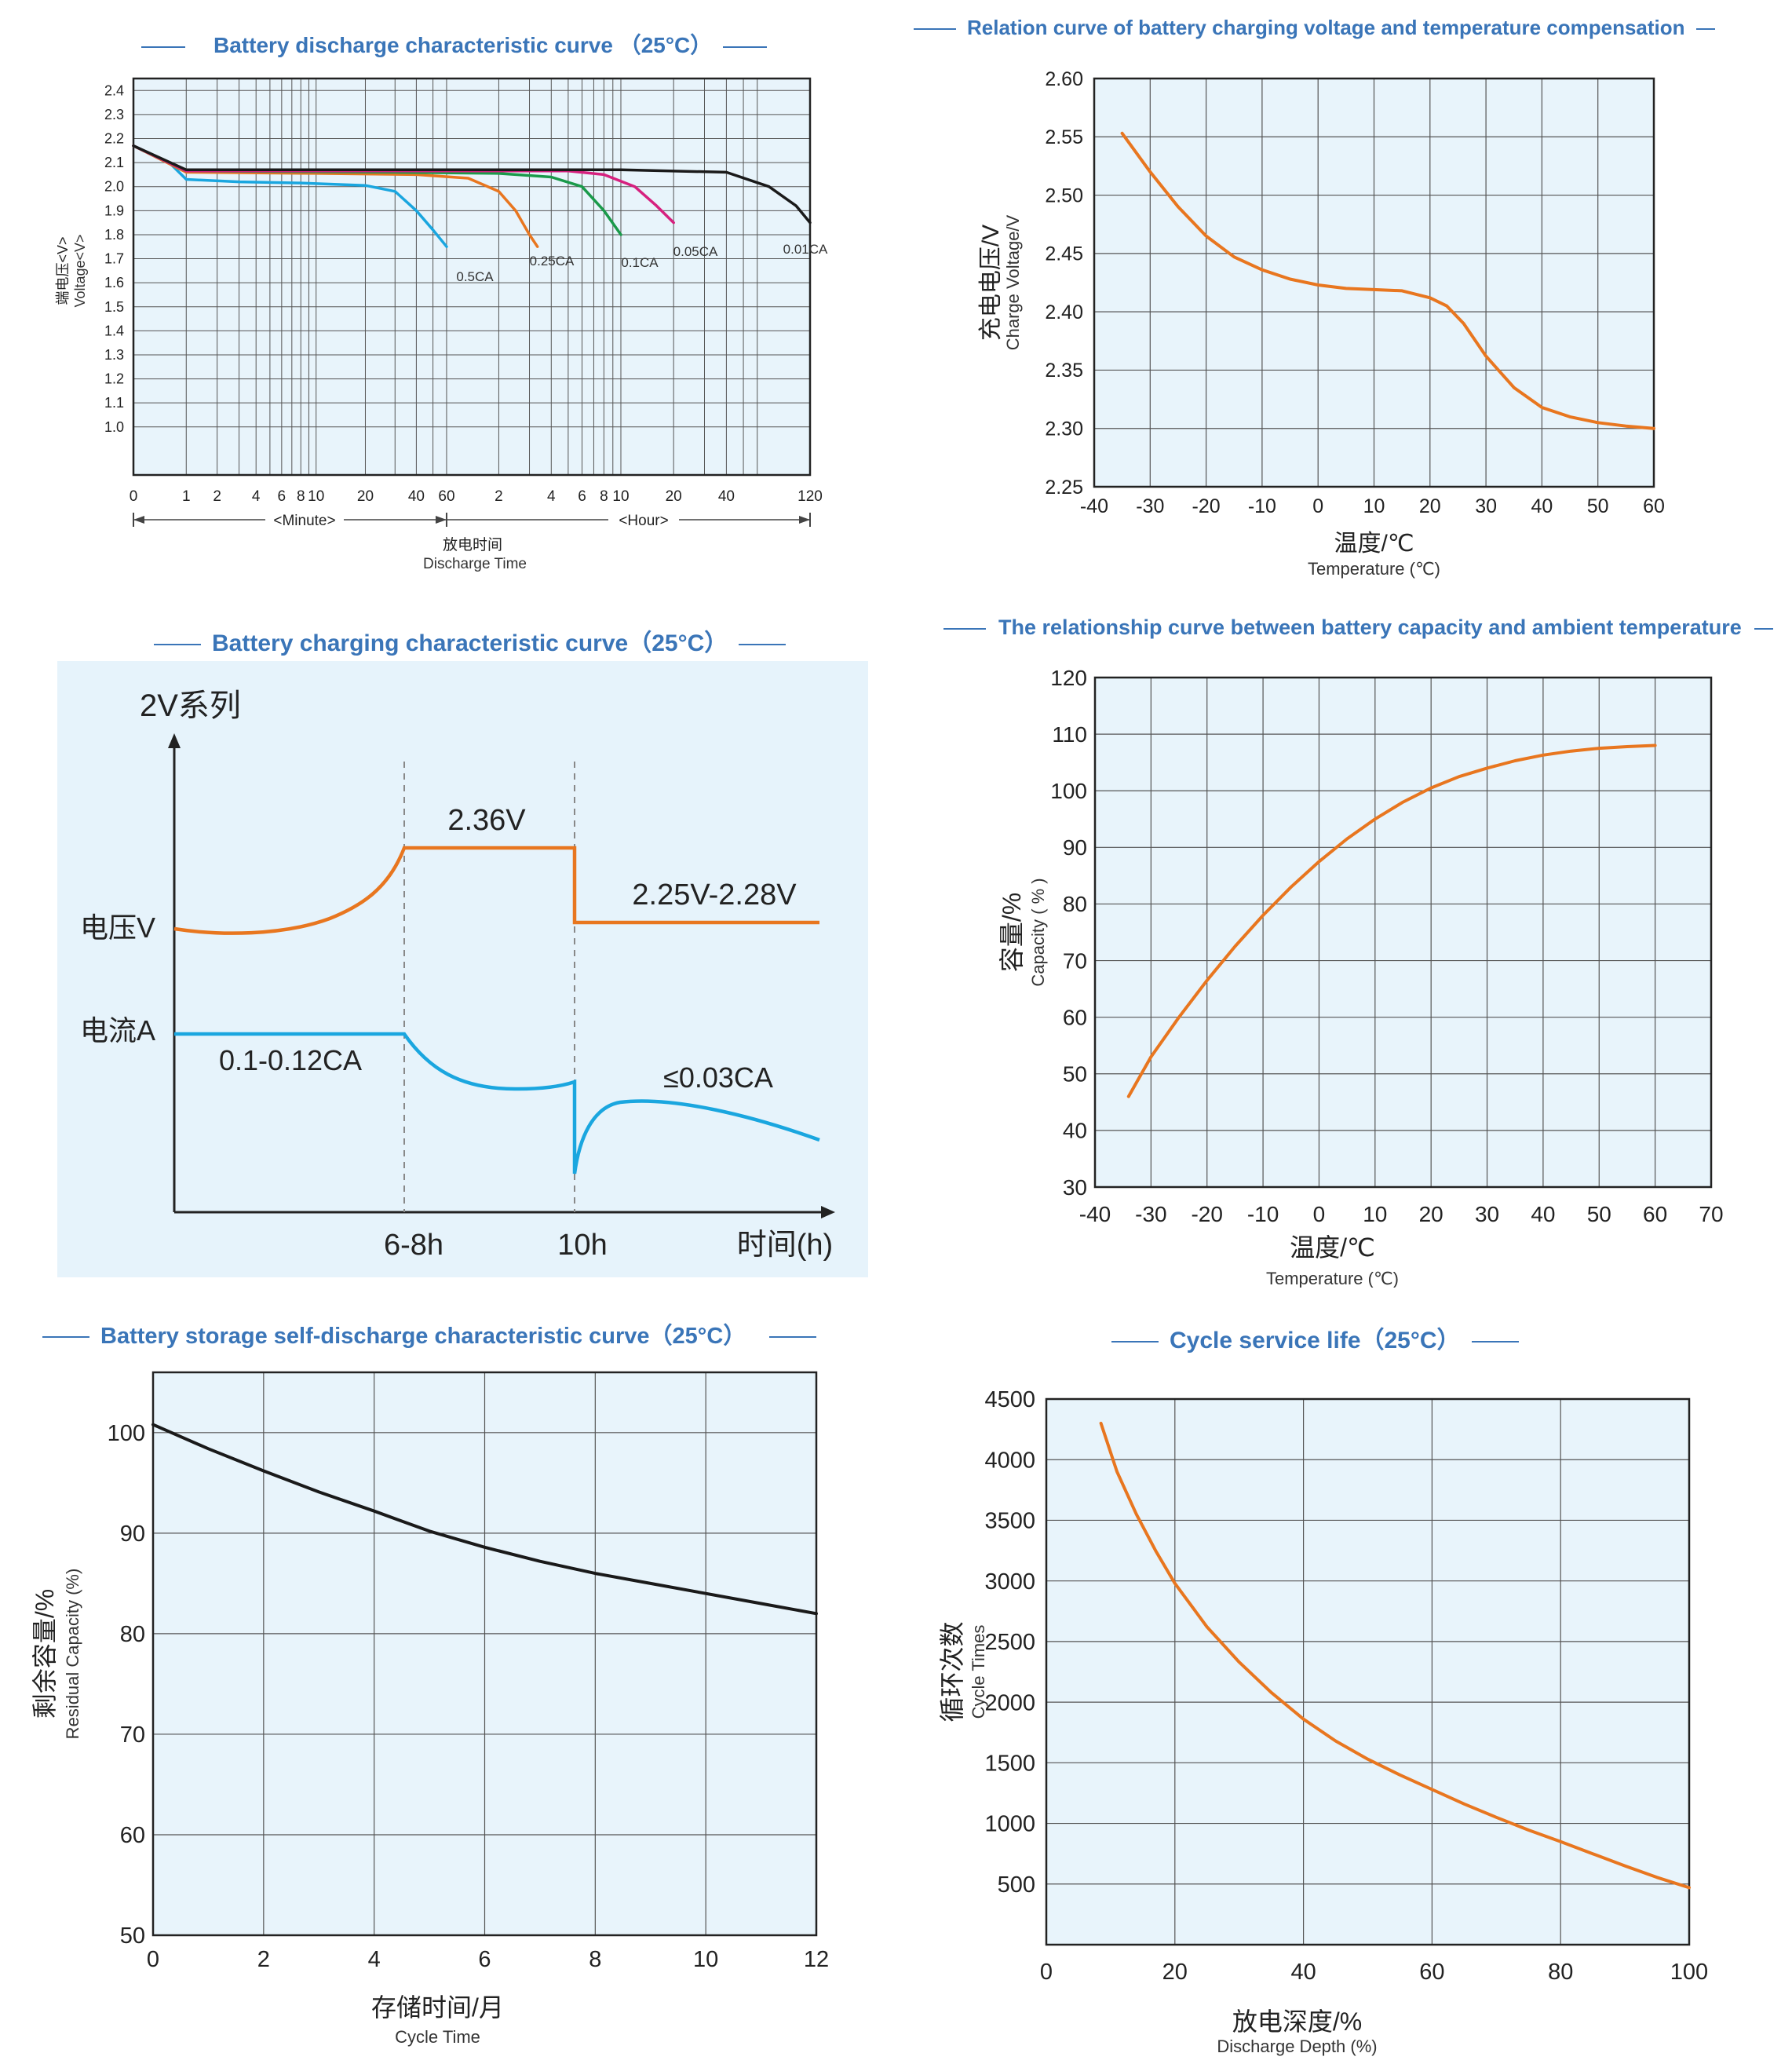 This screenshot has width=1792, height=2064. What do you see at coordinates (1075, 1074) in the screenshot?
I see `y-tick-label: 50` at bounding box center [1075, 1074].